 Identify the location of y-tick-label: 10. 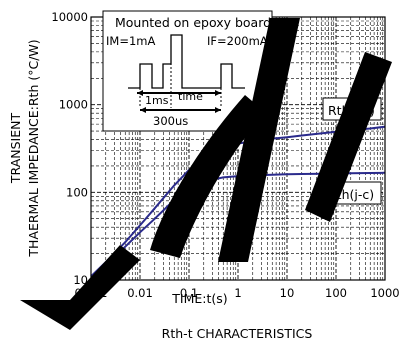
(80, 280).